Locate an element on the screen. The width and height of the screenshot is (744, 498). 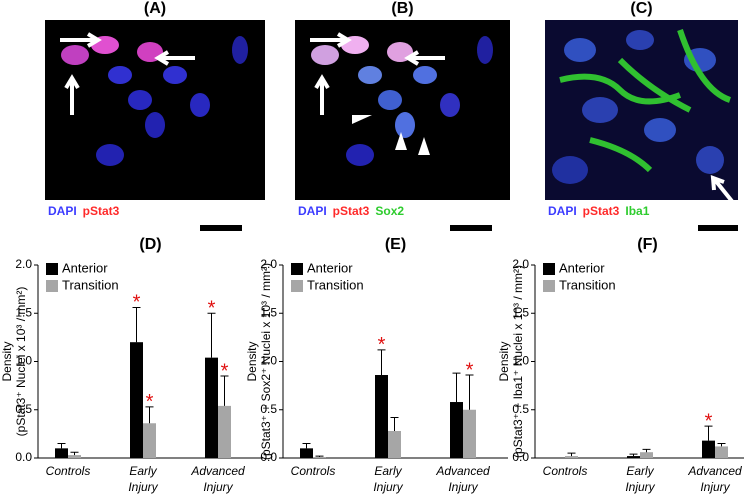
stain-label: Iba1 is located at coordinates (637, 211).